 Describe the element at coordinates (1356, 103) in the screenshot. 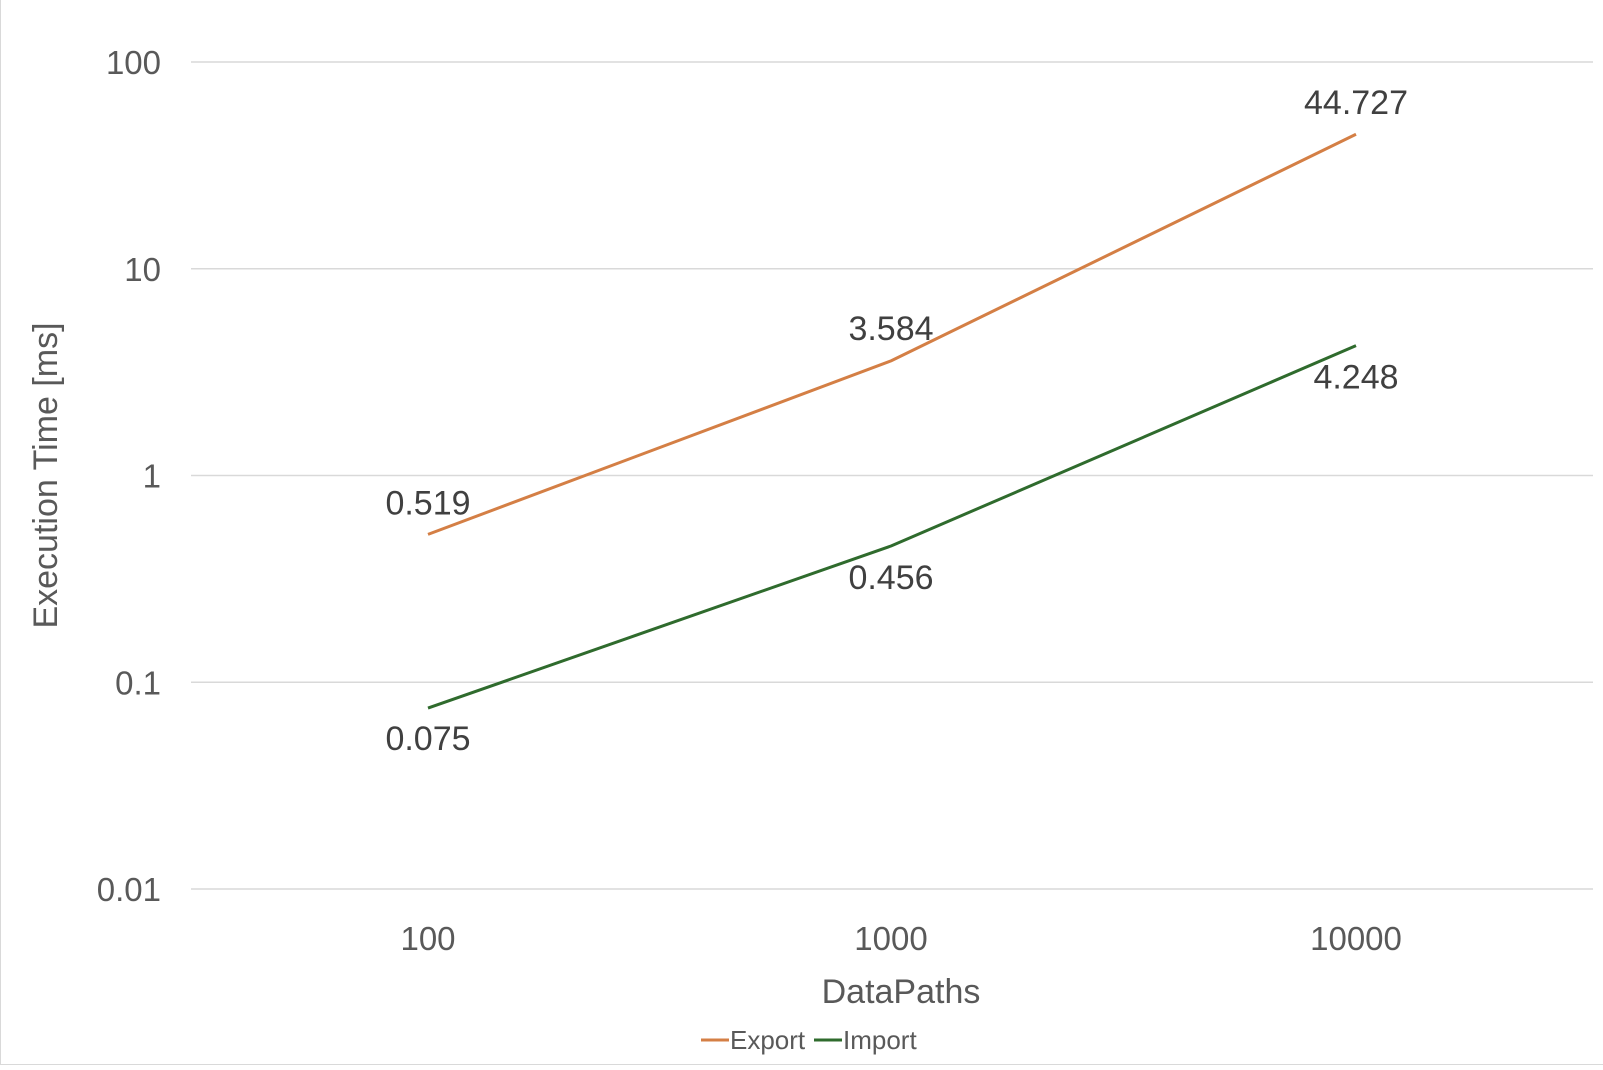

I see `data-label: 44.727` at that location.